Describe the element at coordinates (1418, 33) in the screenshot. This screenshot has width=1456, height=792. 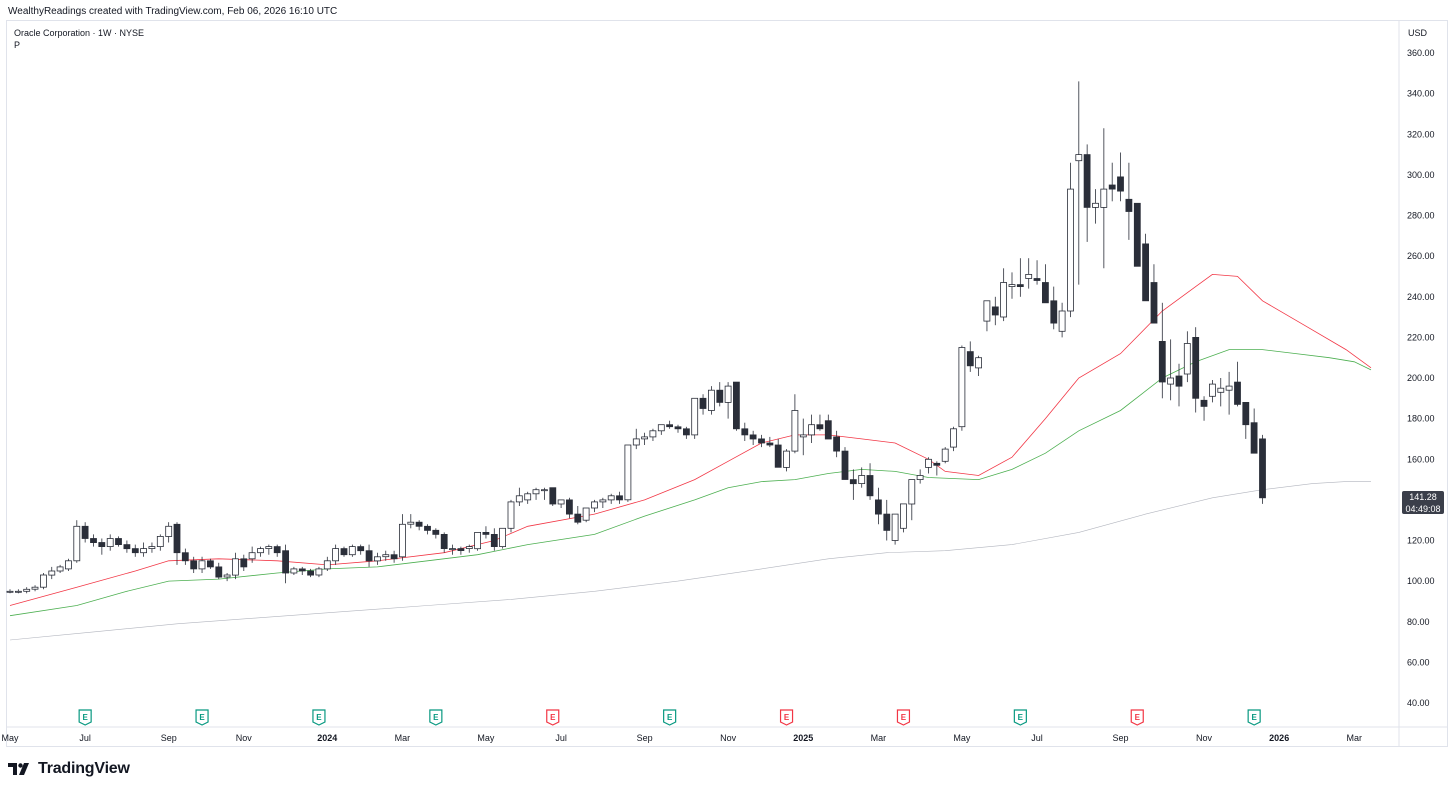
I see `currency-label: USD` at that location.